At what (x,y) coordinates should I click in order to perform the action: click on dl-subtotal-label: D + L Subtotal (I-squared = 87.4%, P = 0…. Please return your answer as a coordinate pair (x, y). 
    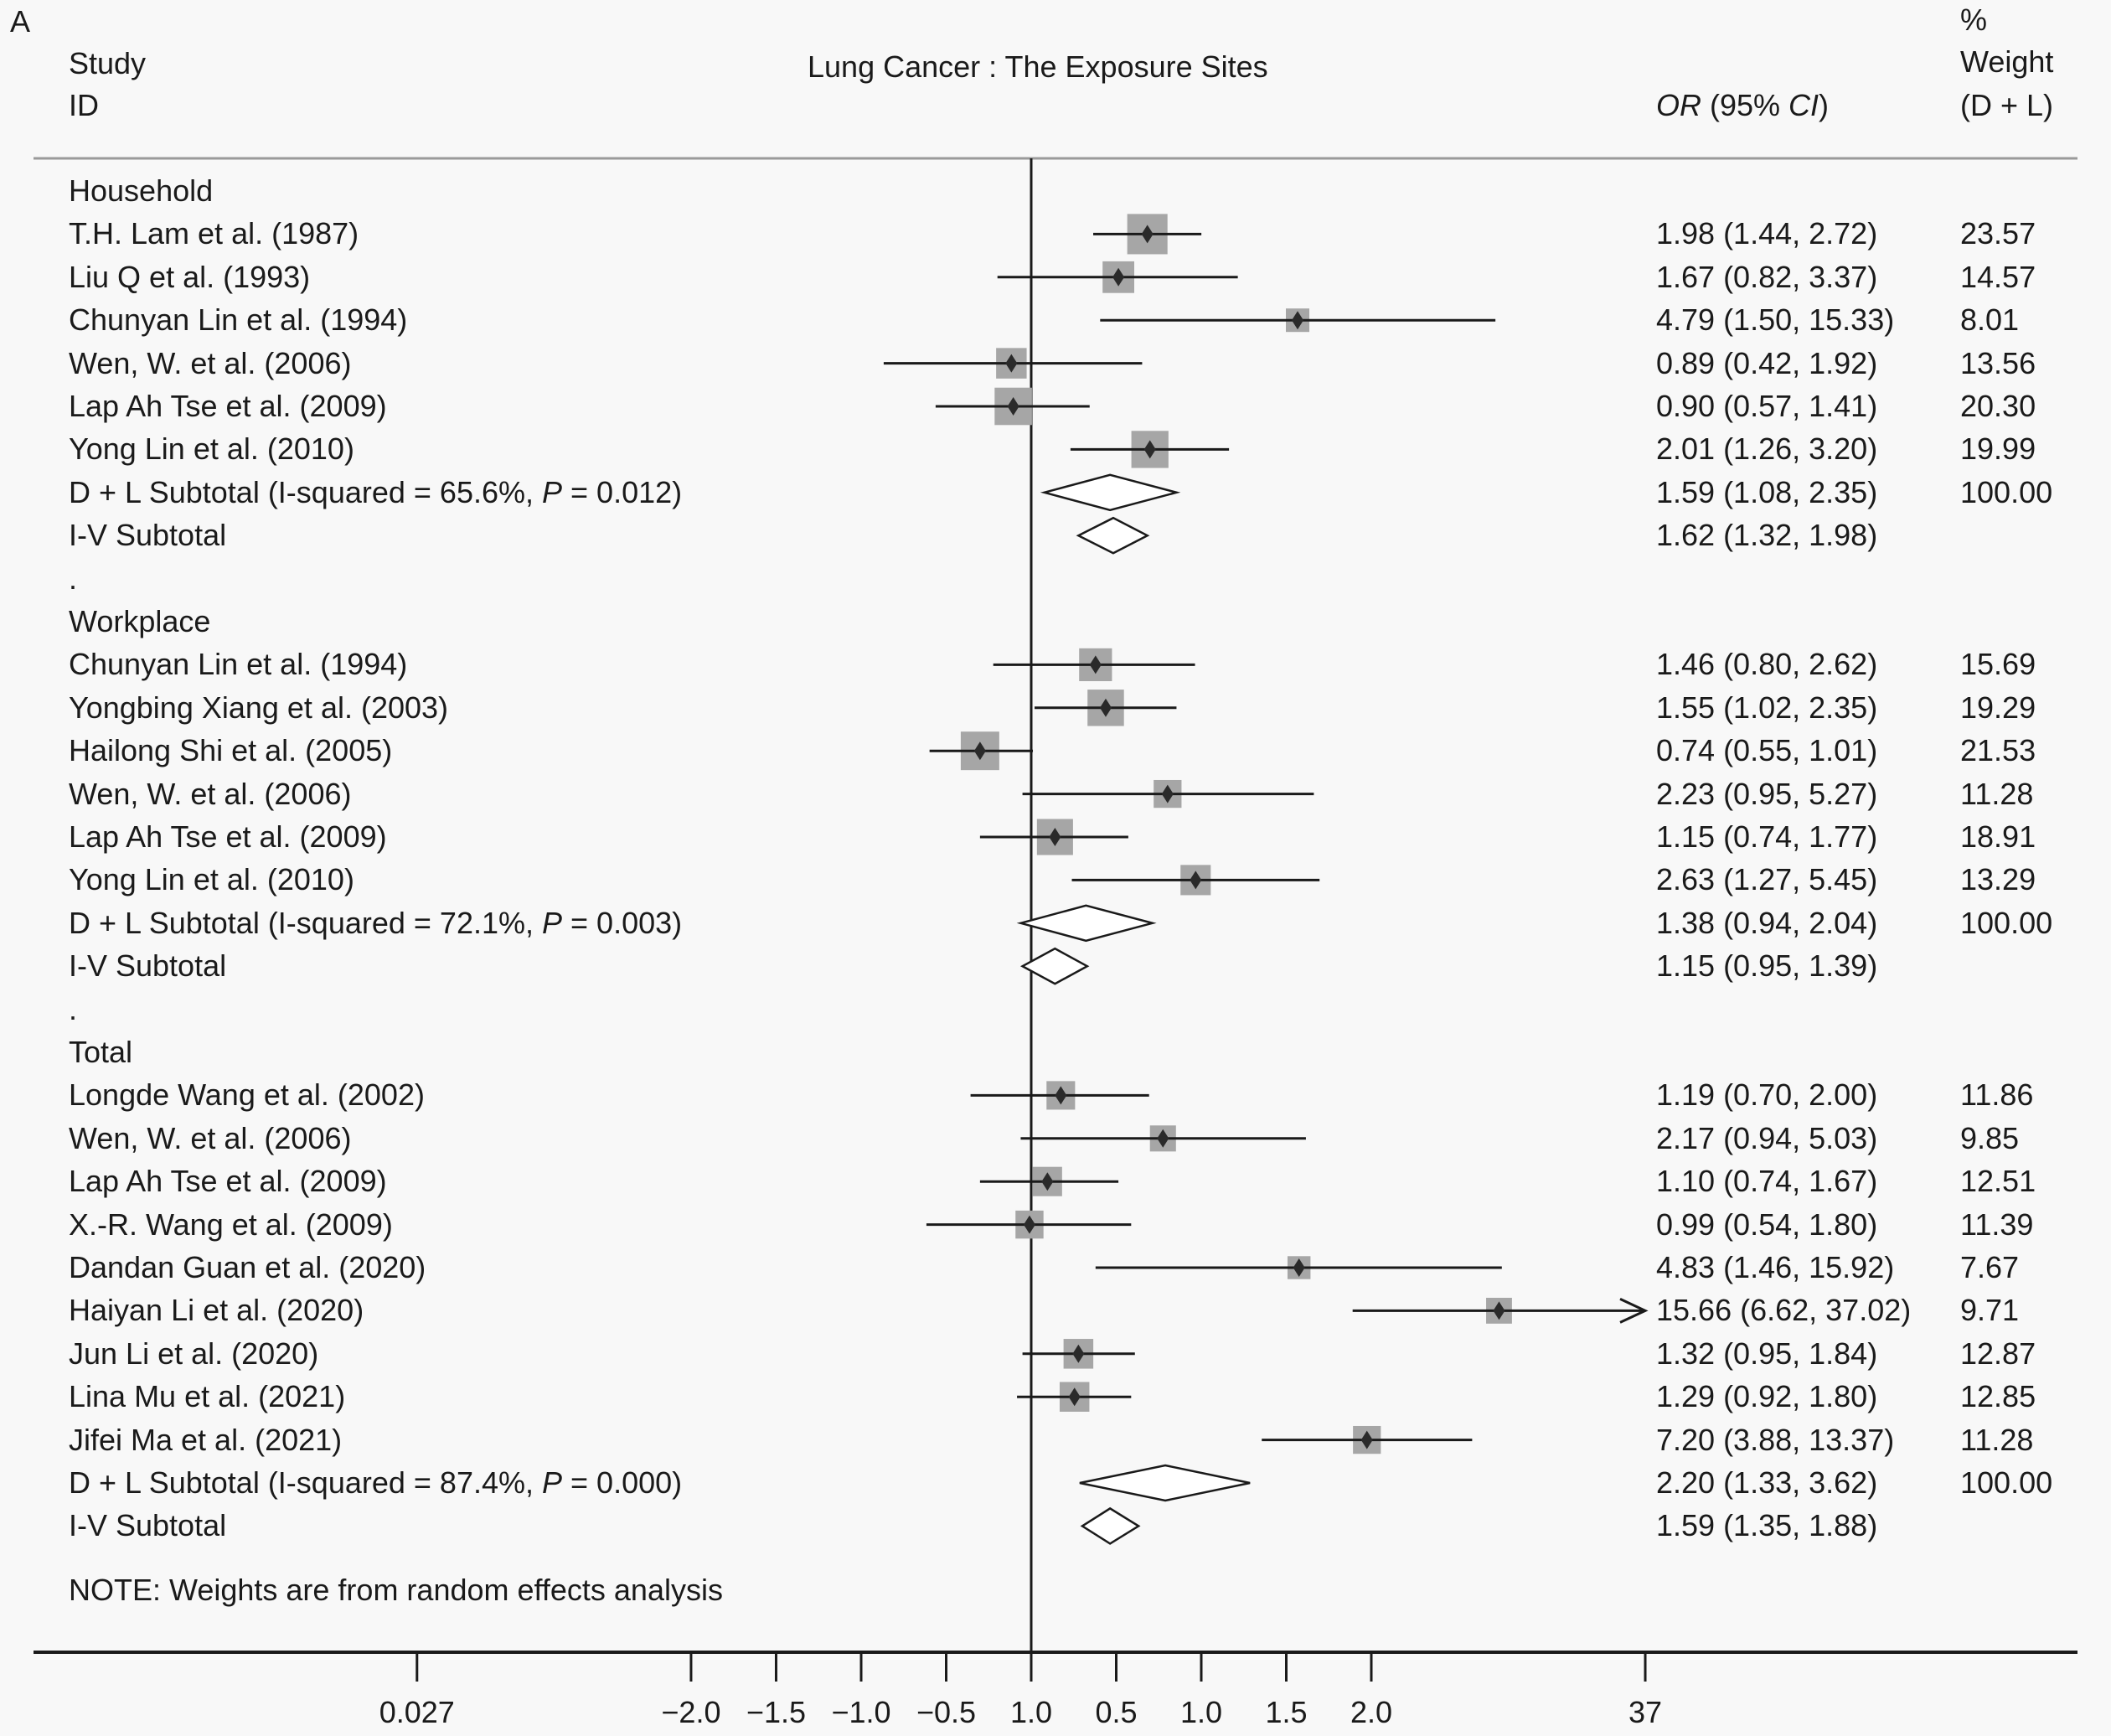
    Looking at the image, I should click on (375, 1483).